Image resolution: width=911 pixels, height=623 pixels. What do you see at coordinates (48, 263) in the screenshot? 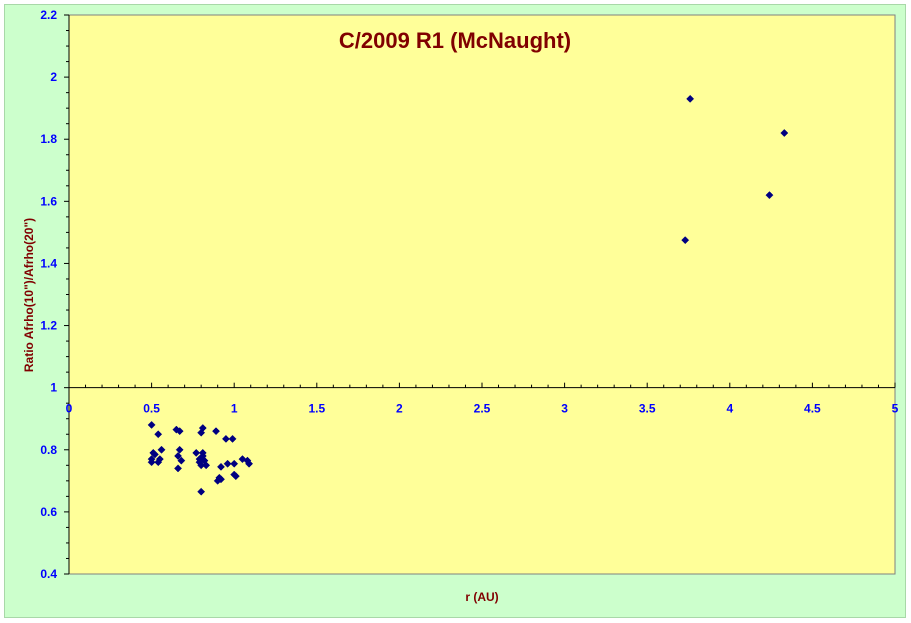
I see `y-tick-label: 1.4` at bounding box center [48, 263].